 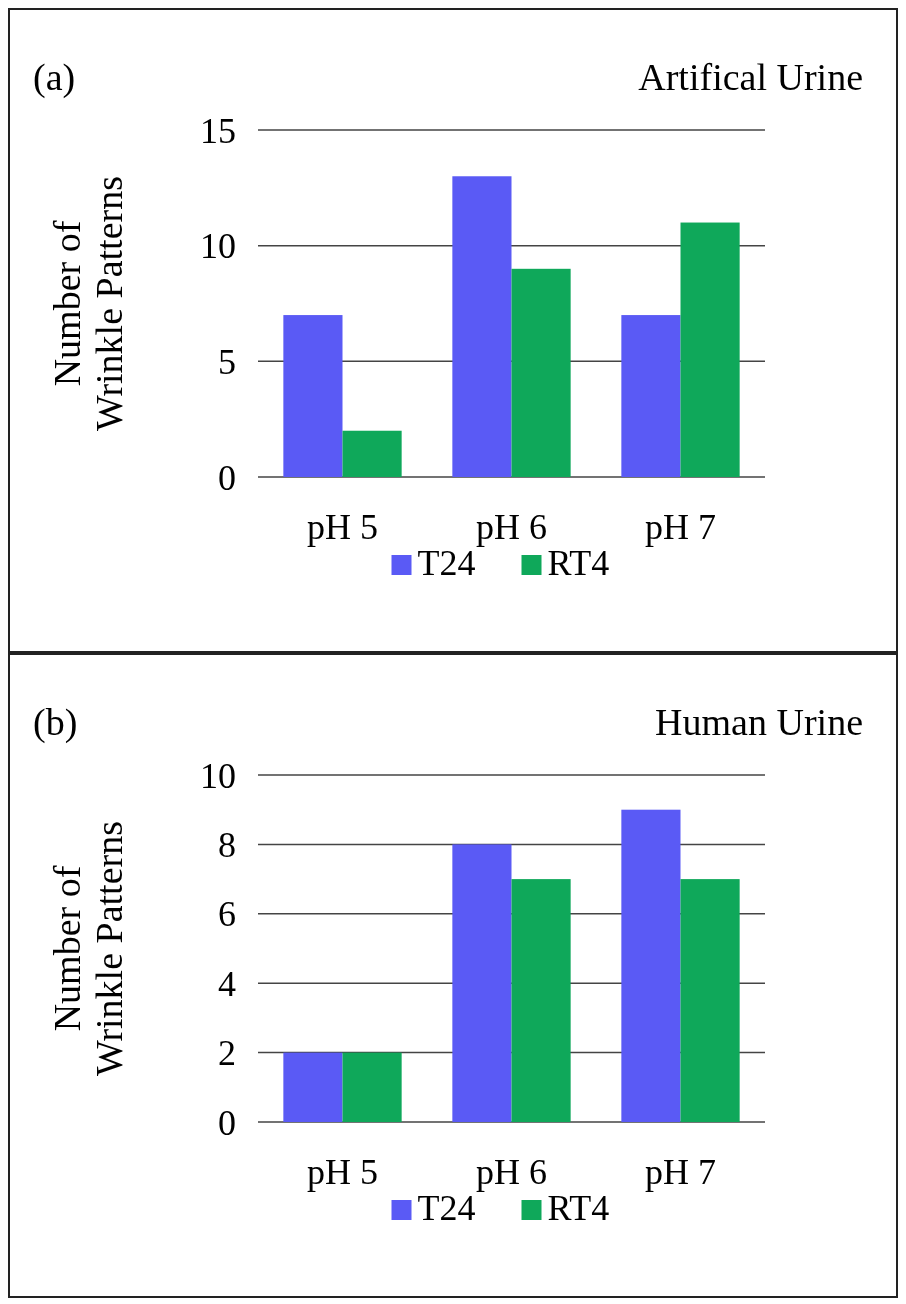 I want to click on text: (b), so click(x=55, y=722).